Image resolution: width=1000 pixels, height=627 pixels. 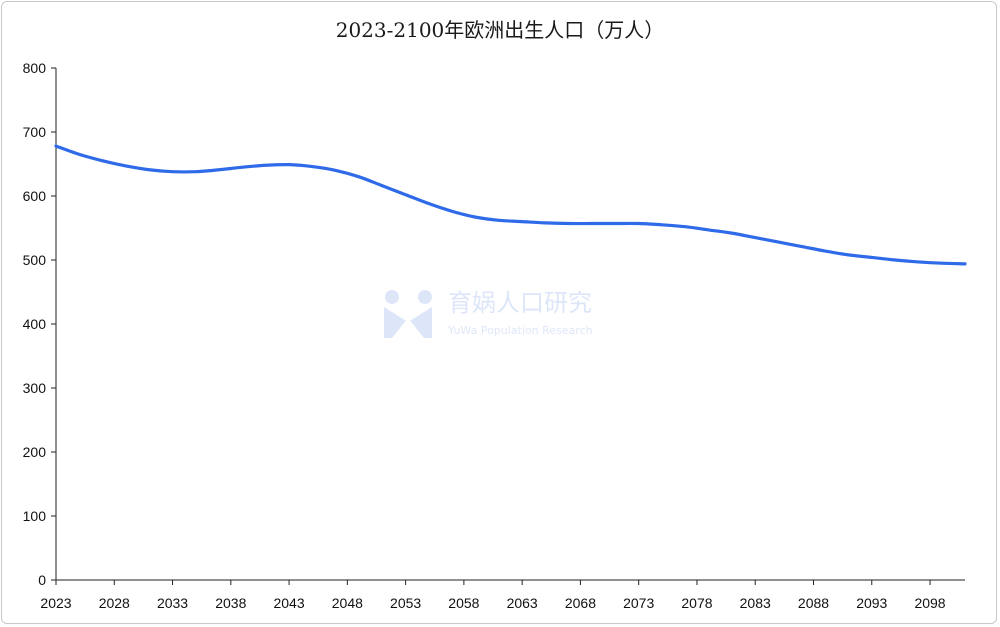 I want to click on x-tick-label: 2063, so click(x=522, y=603).